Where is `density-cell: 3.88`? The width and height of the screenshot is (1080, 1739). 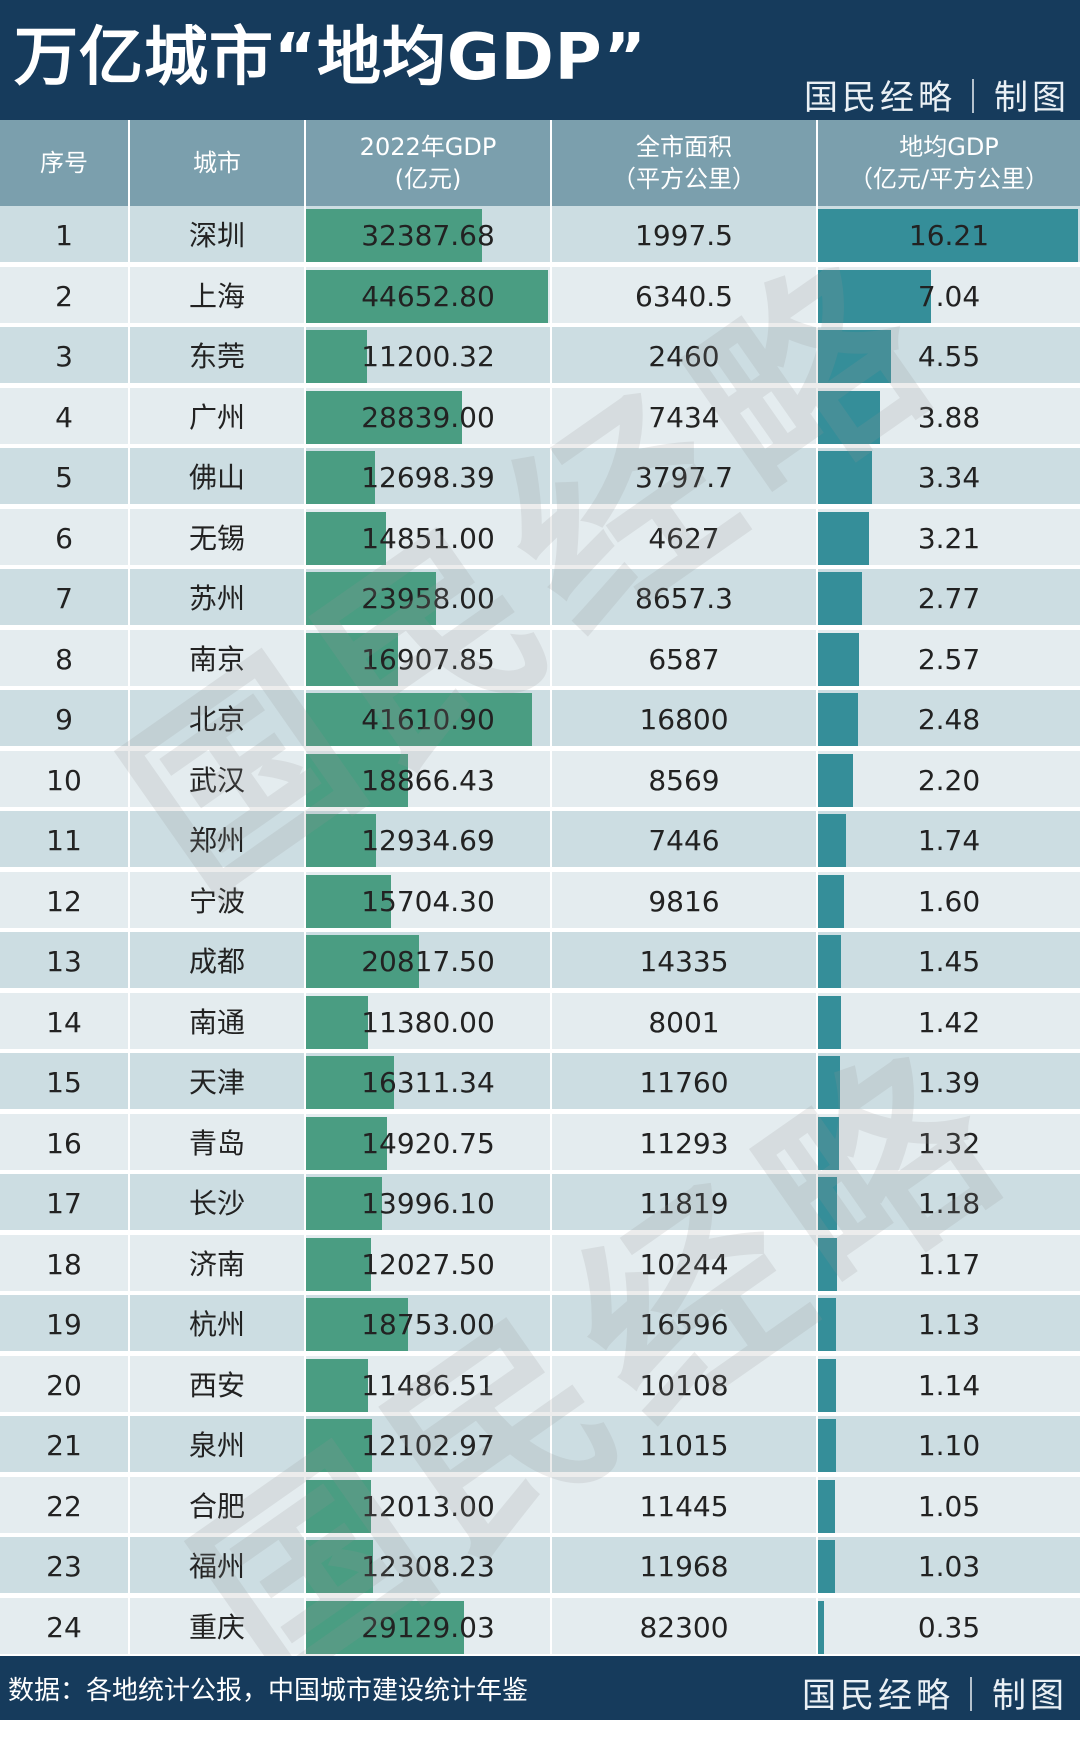
density-cell: 3.88 is located at coordinates (949, 417).